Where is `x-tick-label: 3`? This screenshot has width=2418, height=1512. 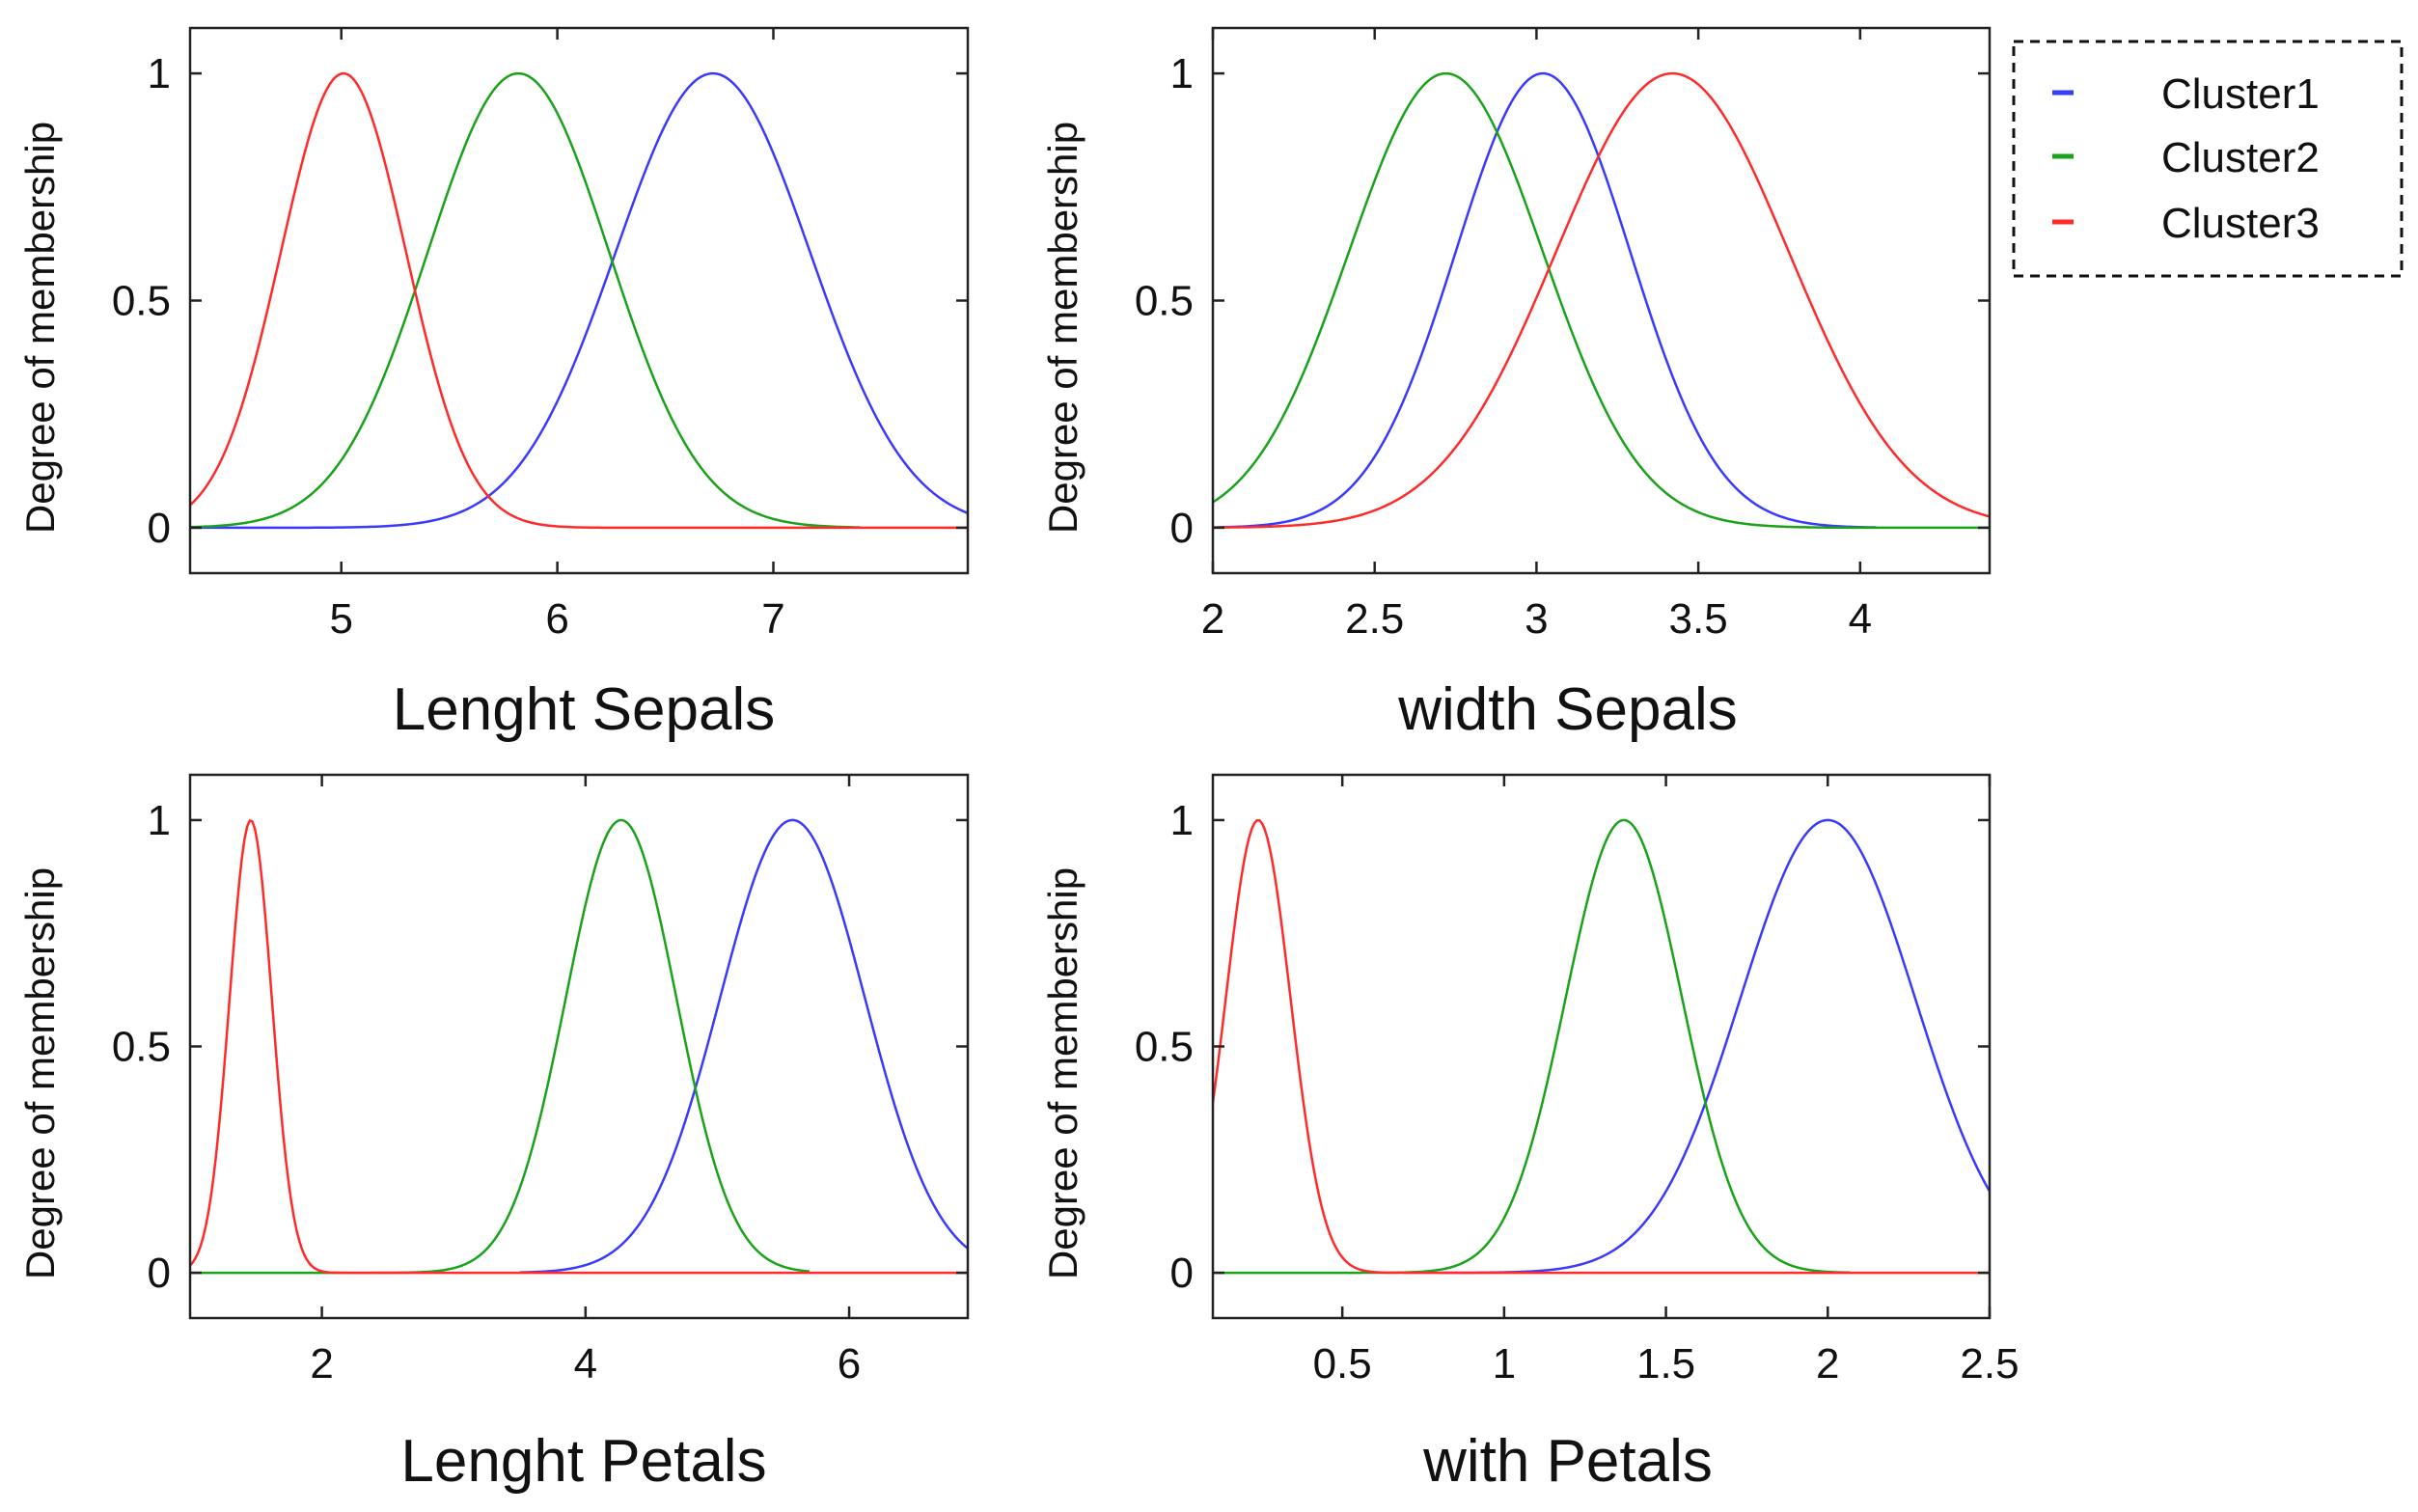
x-tick-label: 3 is located at coordinates (1536, 619).